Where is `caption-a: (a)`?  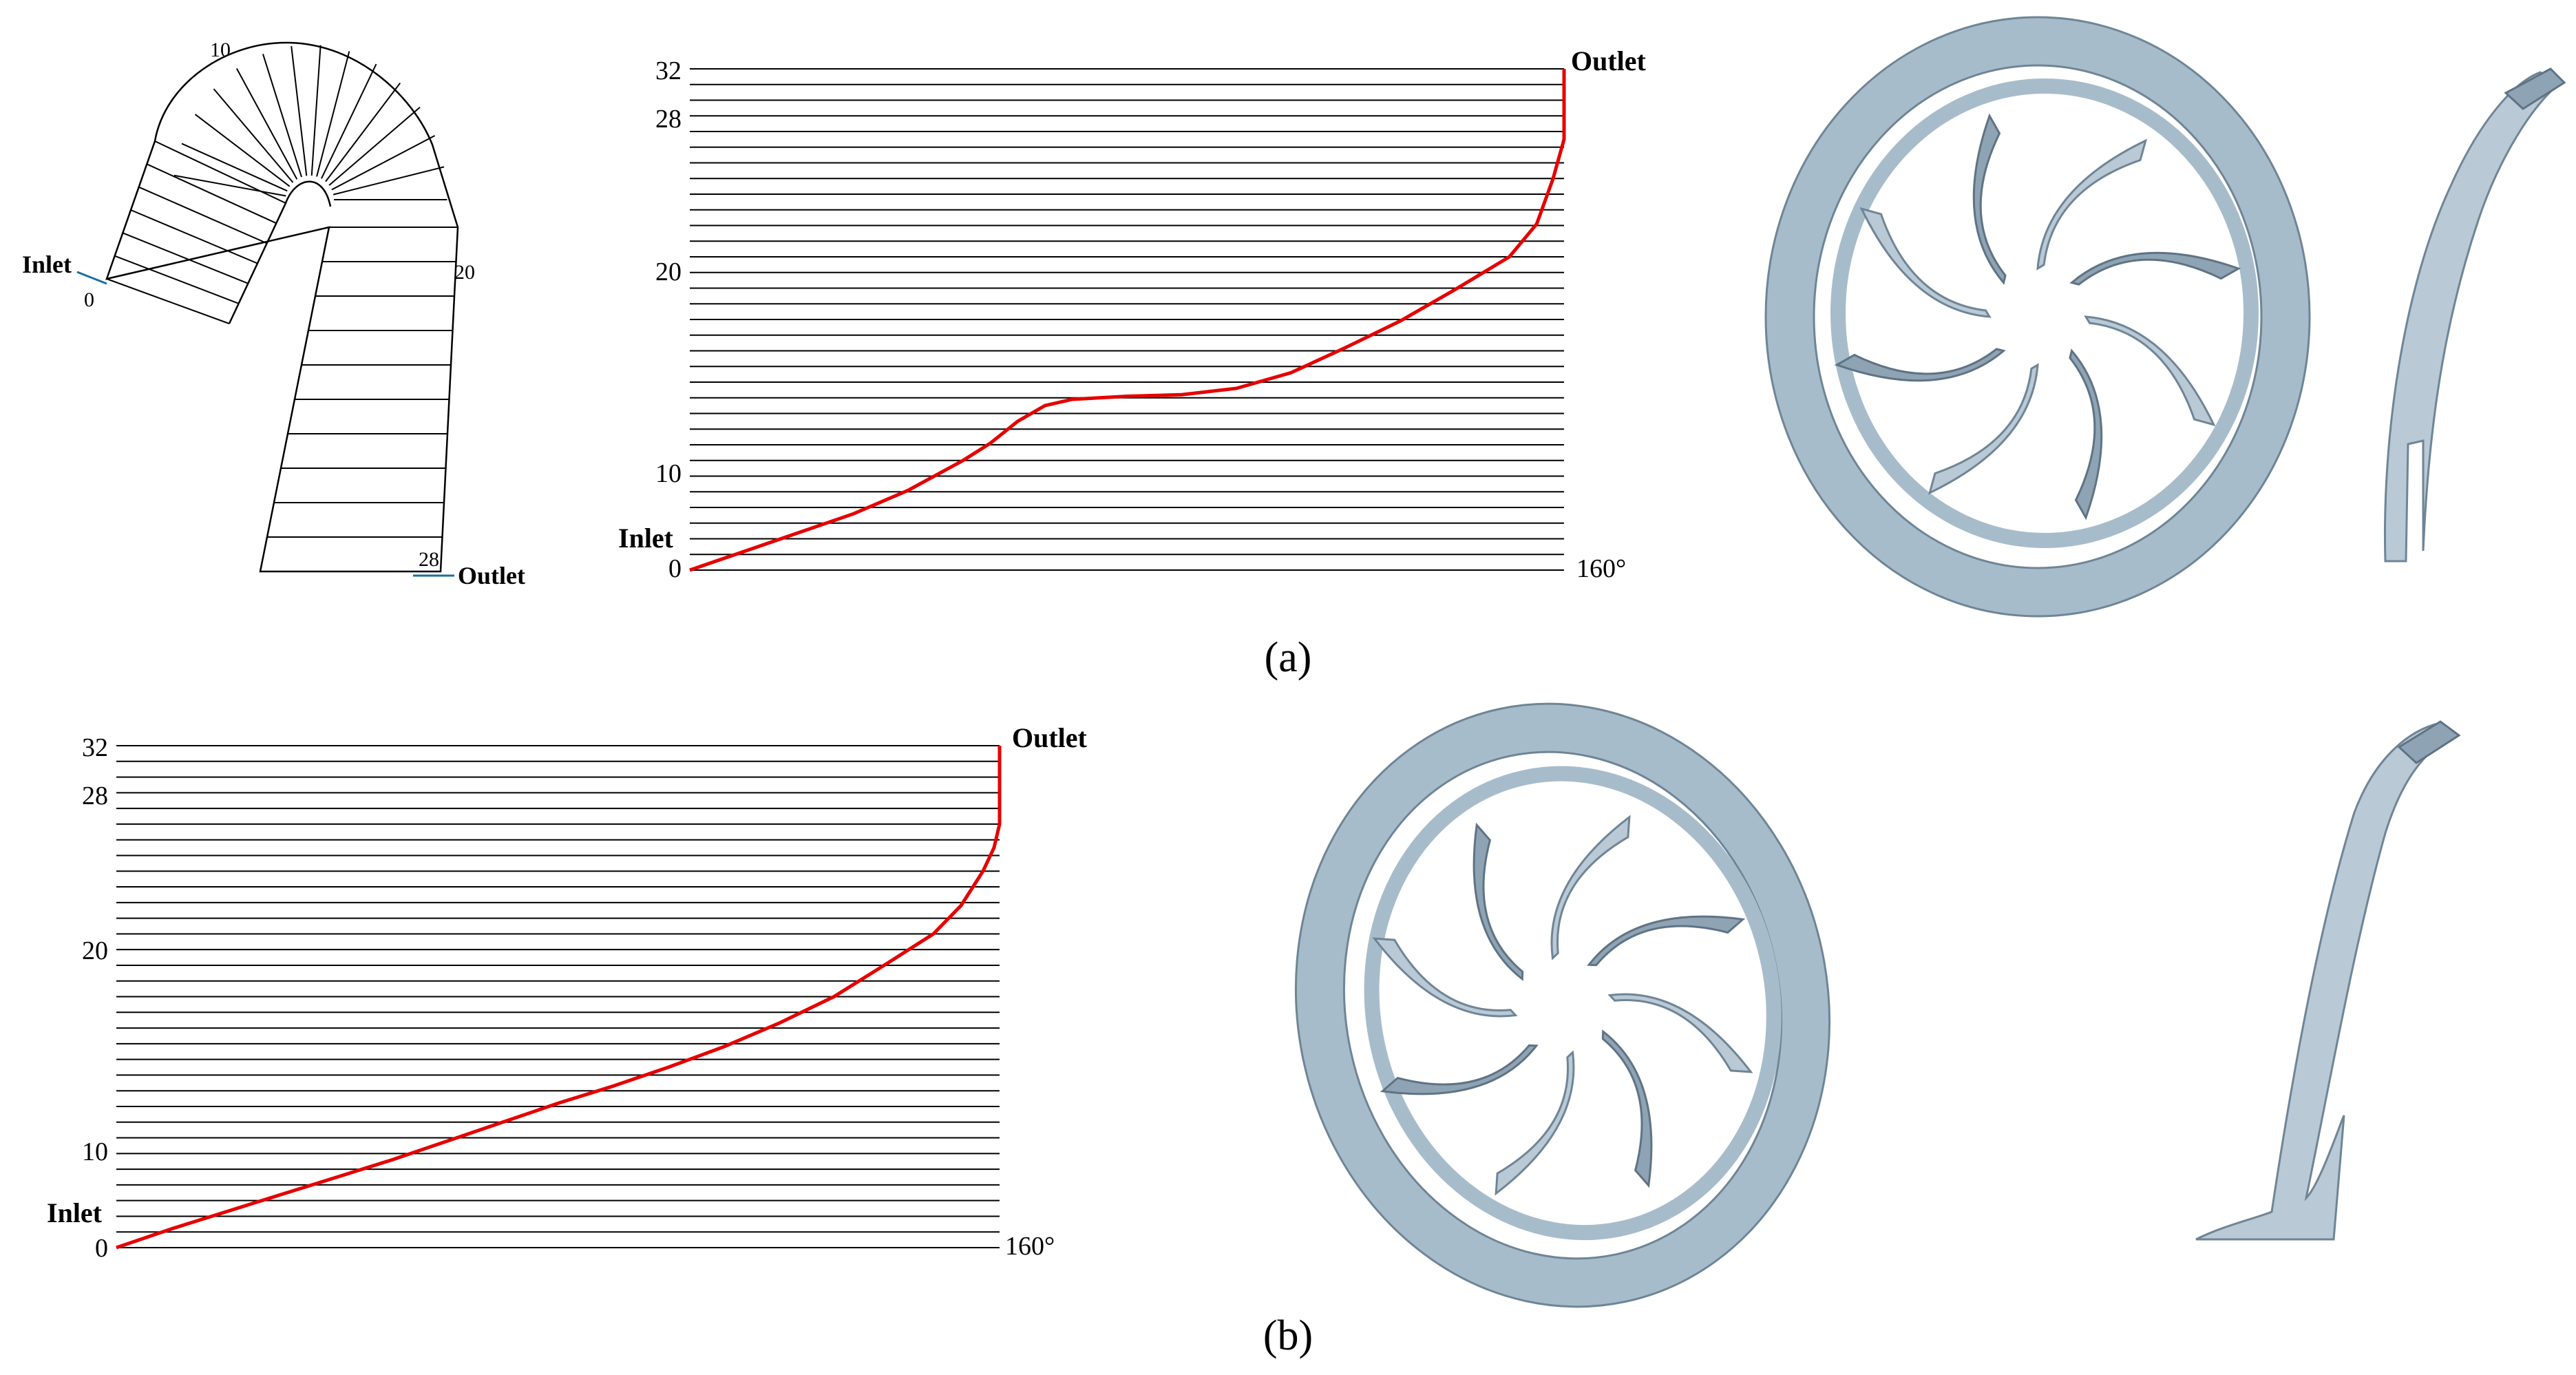
caption-a: (a) is located at coordinates (1289, 657).